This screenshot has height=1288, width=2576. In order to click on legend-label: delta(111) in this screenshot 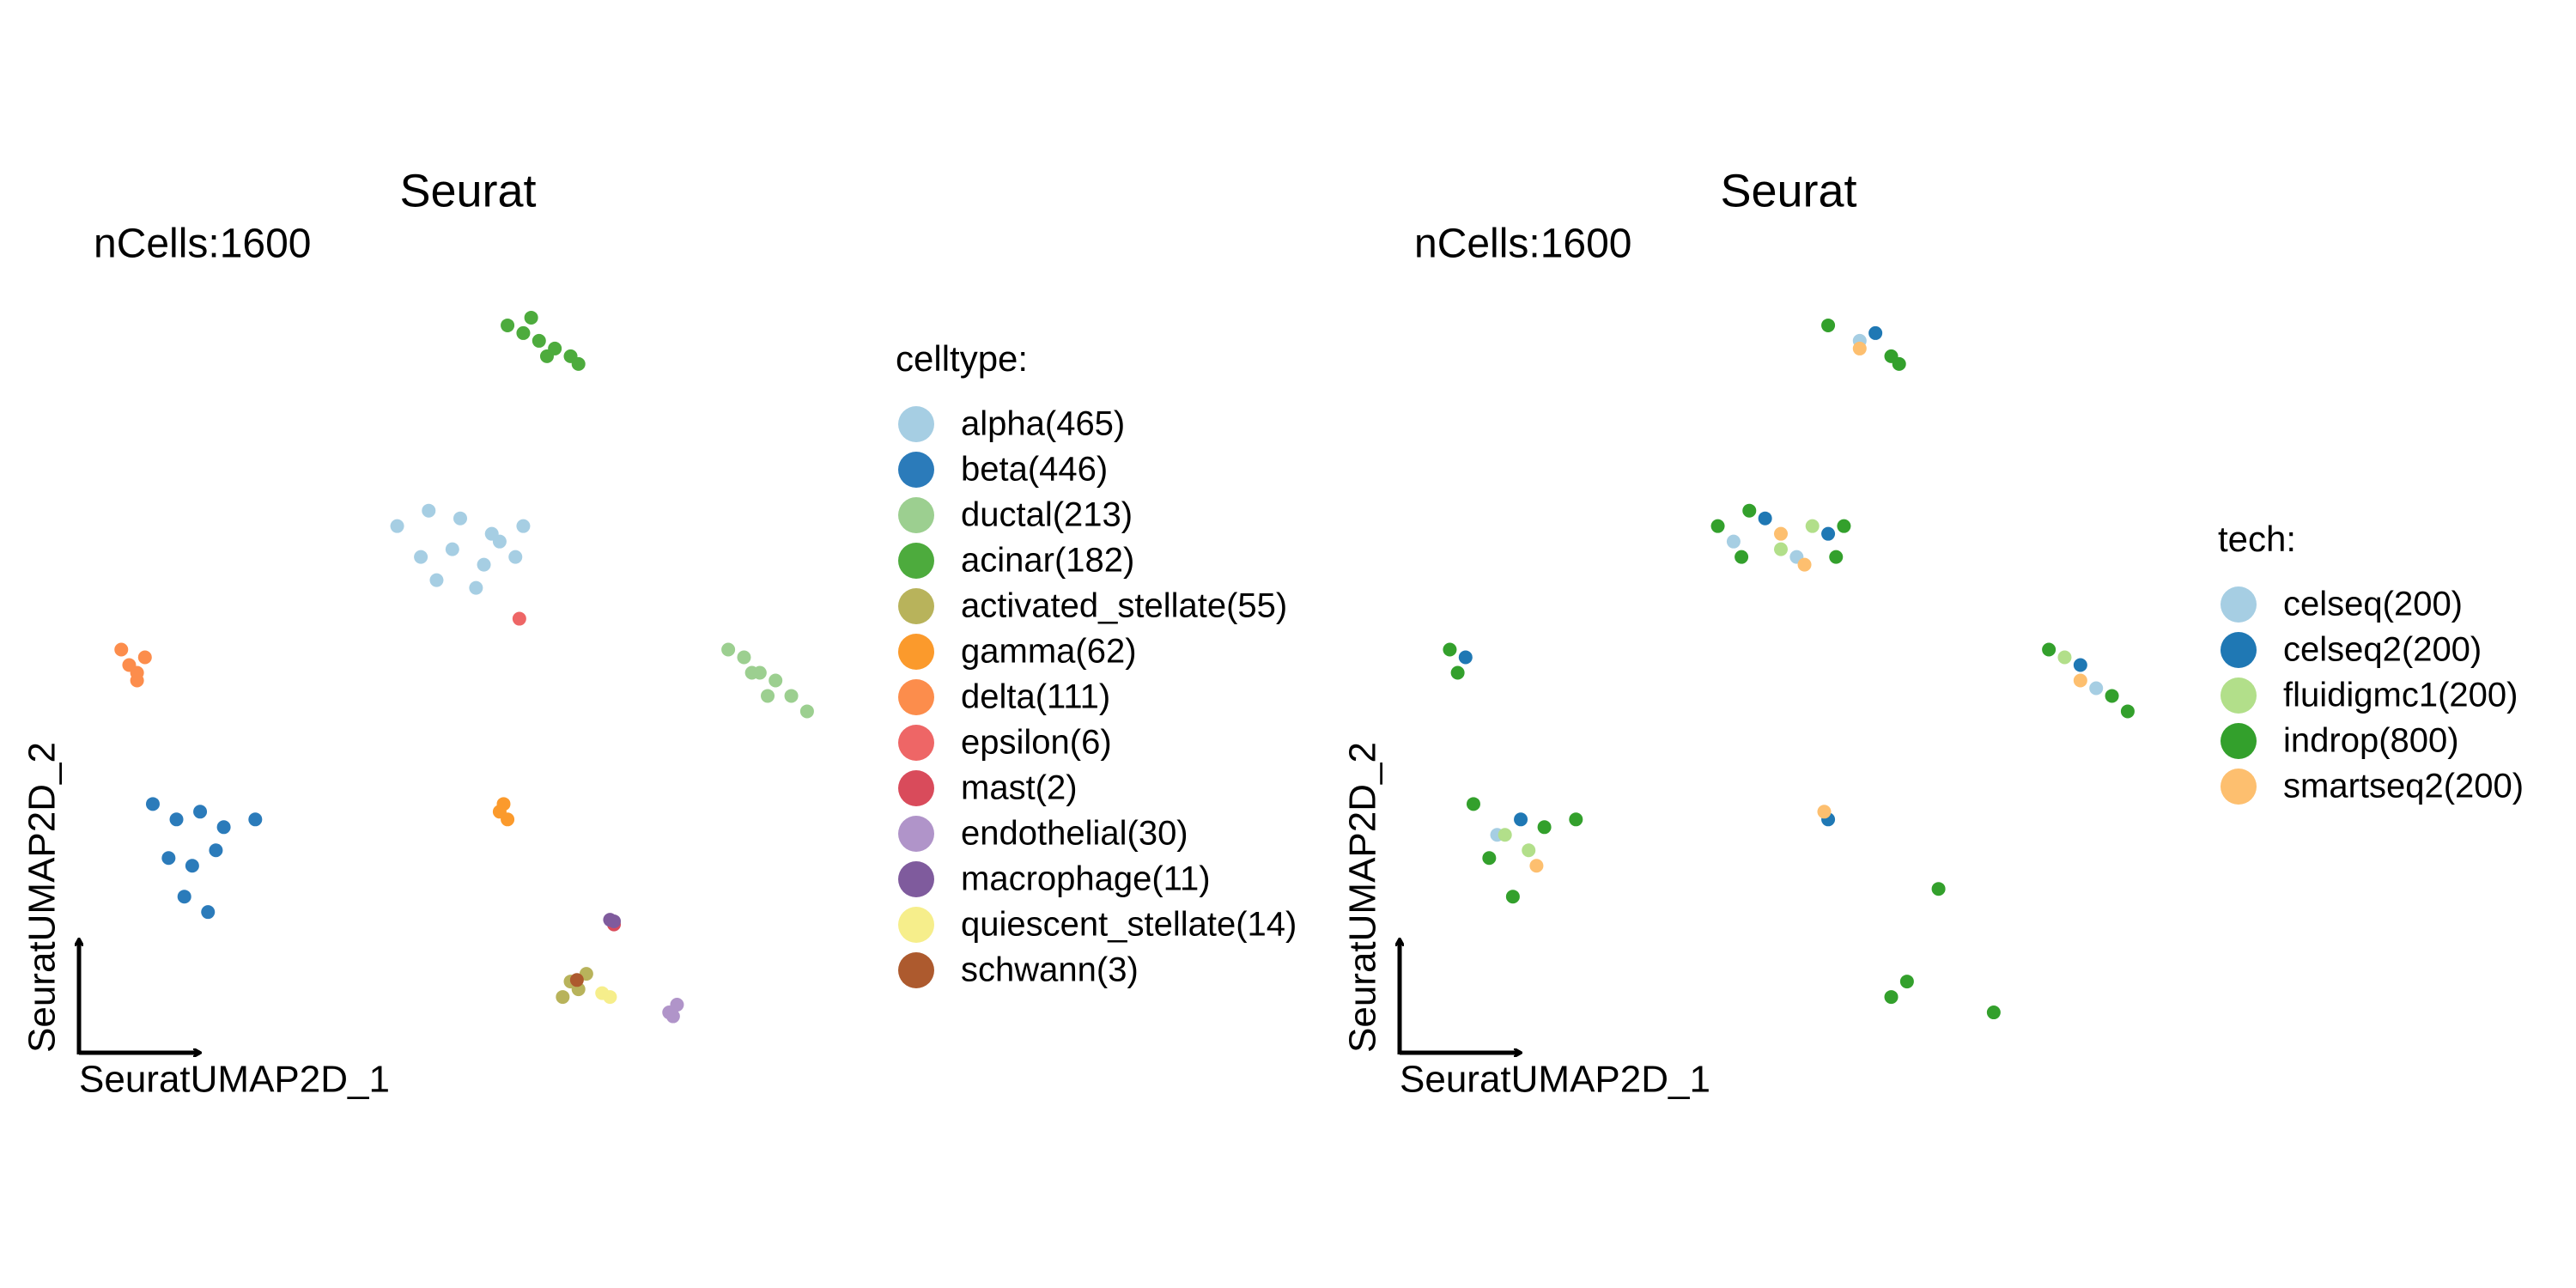, I will do `click(1035, 697)`.